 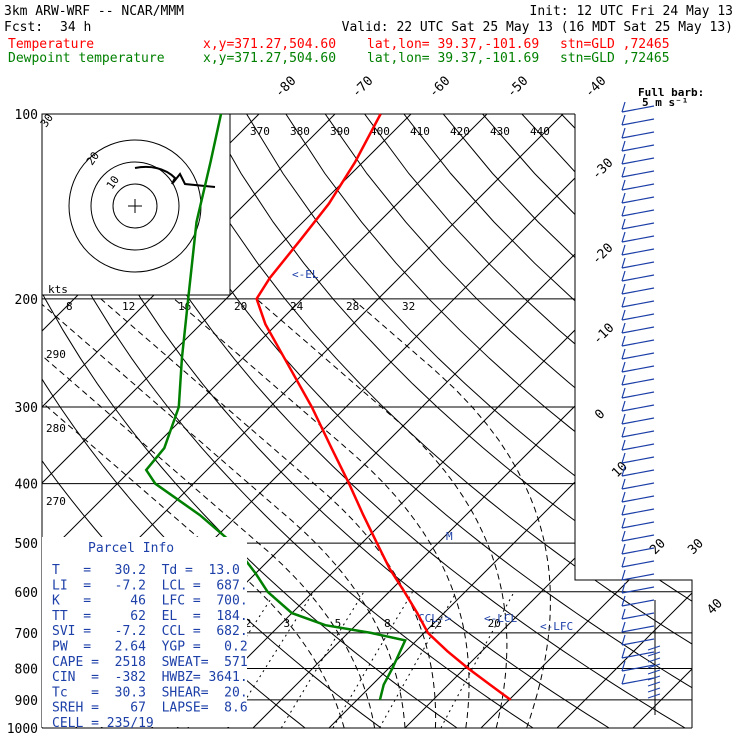 What do you see at coordinates (240, 306) in the screenshot?
I see `hodograph-speed-label: 20` at bounding box center [240, 306].